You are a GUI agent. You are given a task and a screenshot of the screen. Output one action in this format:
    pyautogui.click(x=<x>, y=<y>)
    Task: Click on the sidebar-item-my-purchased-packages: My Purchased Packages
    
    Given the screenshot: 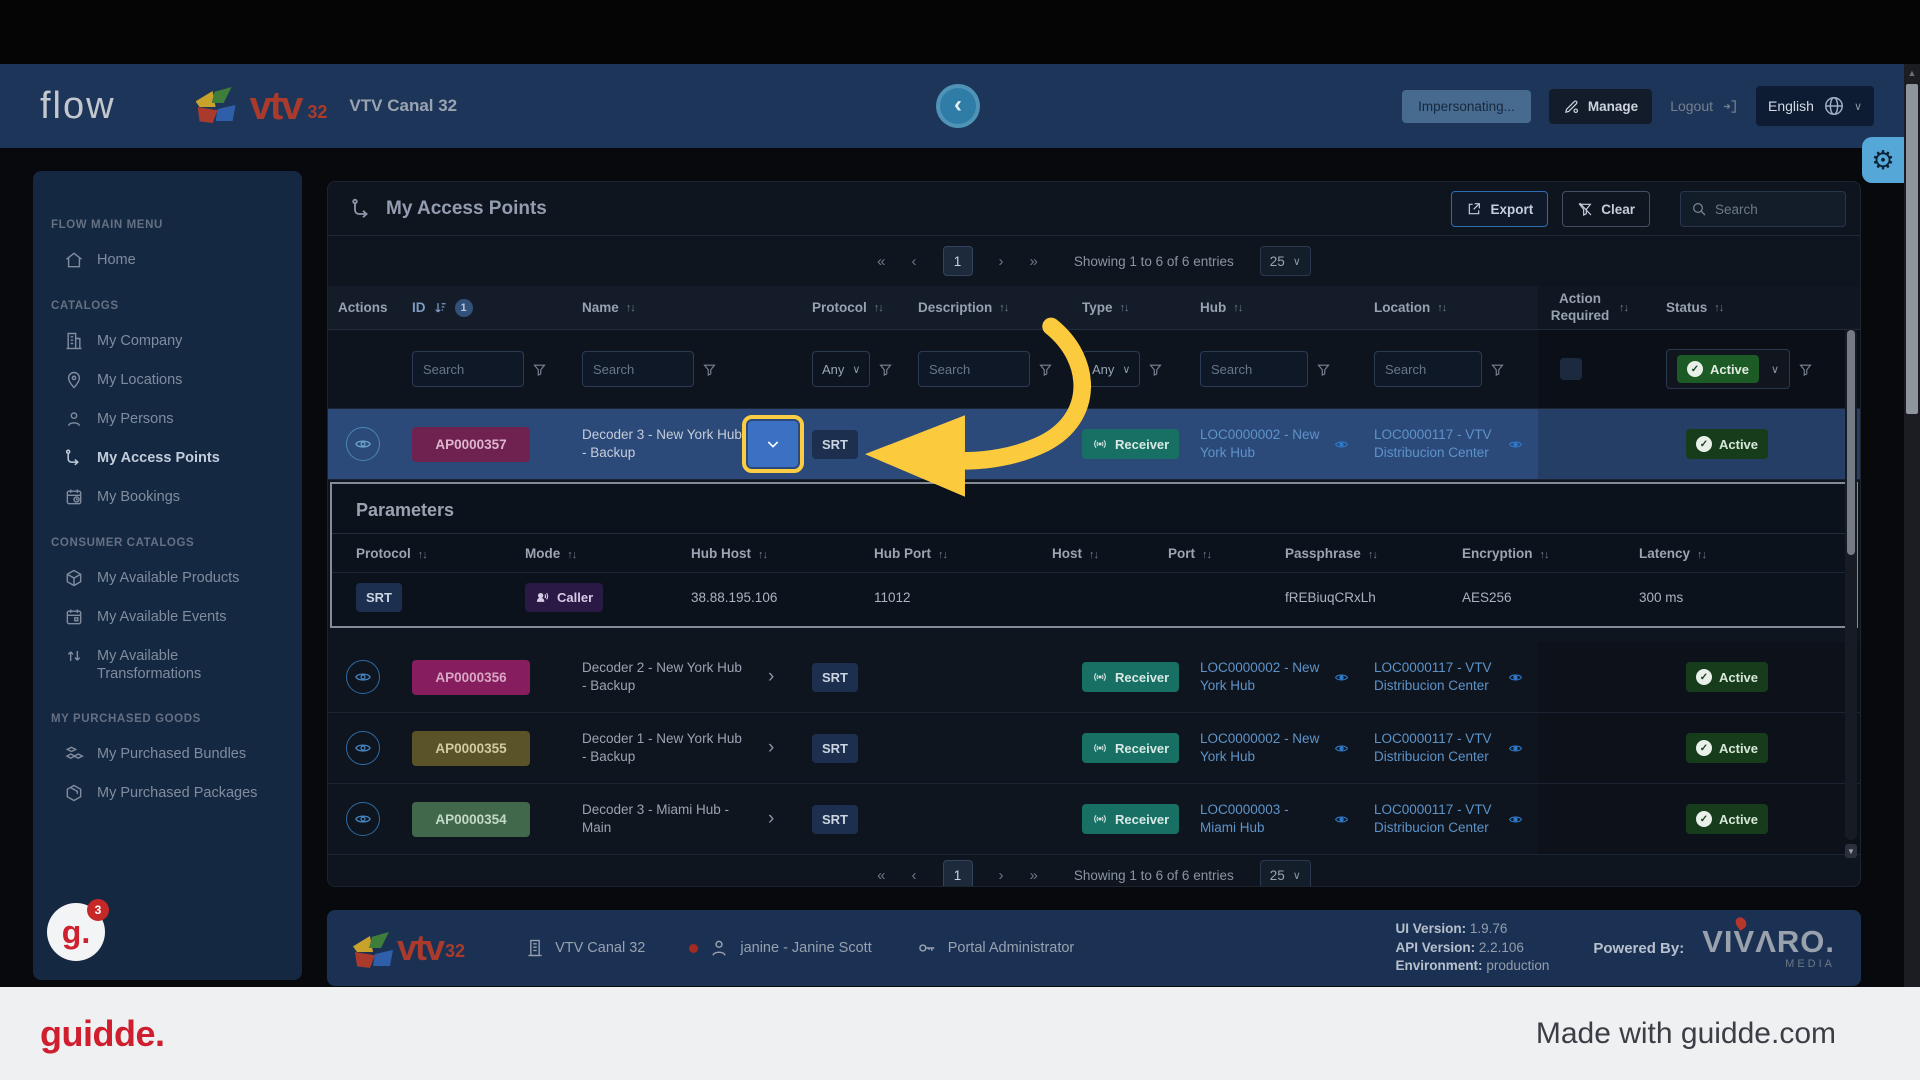 What is the action you would take?
    pyautogui.click(x=167, y=793)
    